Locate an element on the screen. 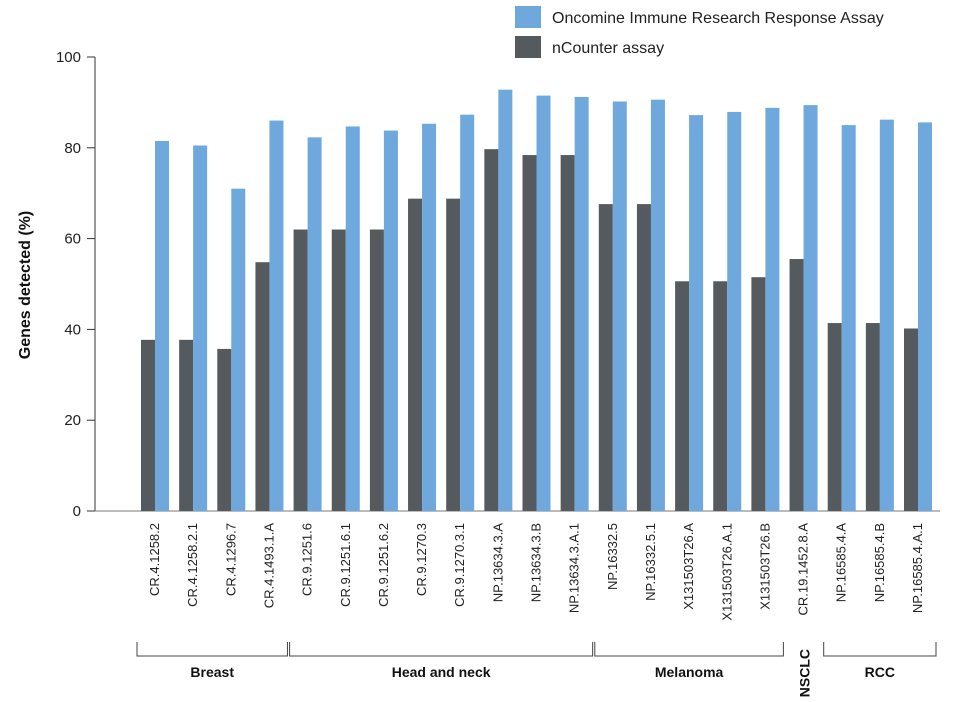  category-label: X131503T26.A.1 is located at coordinates (726, 572).